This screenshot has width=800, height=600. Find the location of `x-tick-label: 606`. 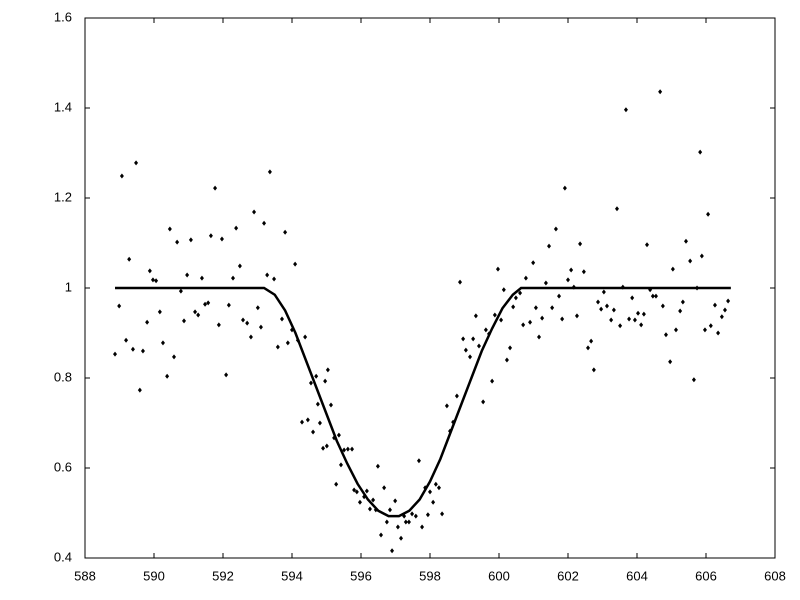

x-tick-label: 606 is located at coordinates (706, 575).